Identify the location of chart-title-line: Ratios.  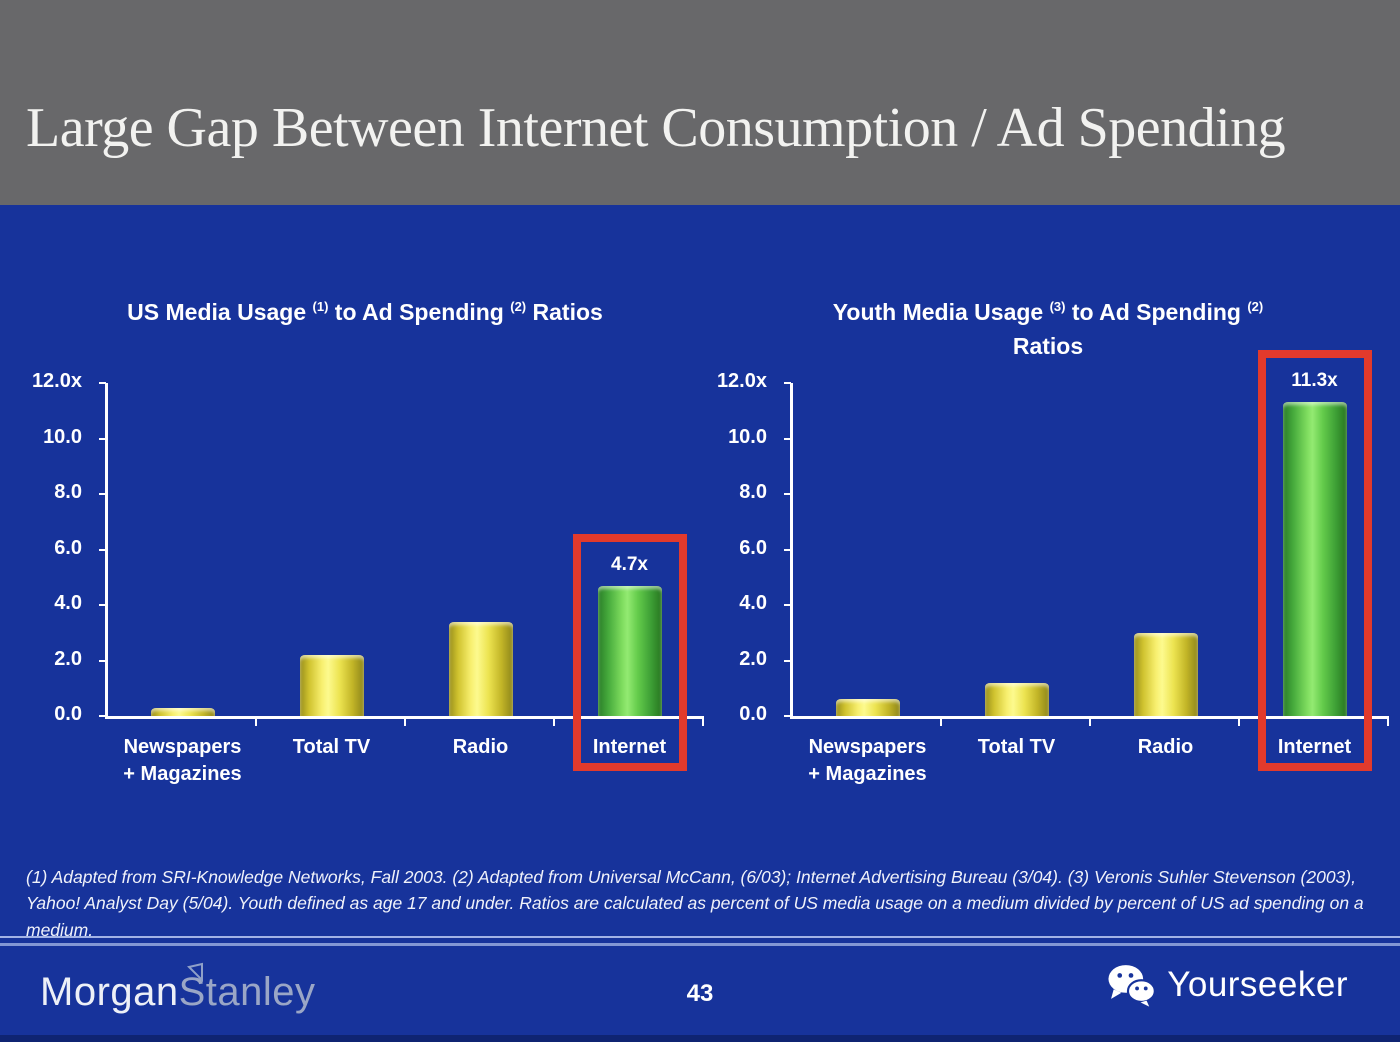
(1048, 346).